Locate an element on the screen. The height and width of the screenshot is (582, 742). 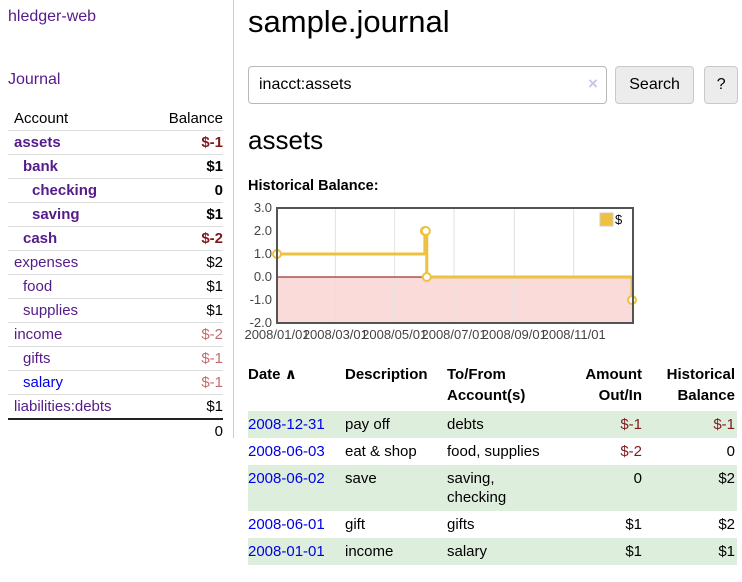
sidebar-account-link: cash is located at coordinates (40, 238).